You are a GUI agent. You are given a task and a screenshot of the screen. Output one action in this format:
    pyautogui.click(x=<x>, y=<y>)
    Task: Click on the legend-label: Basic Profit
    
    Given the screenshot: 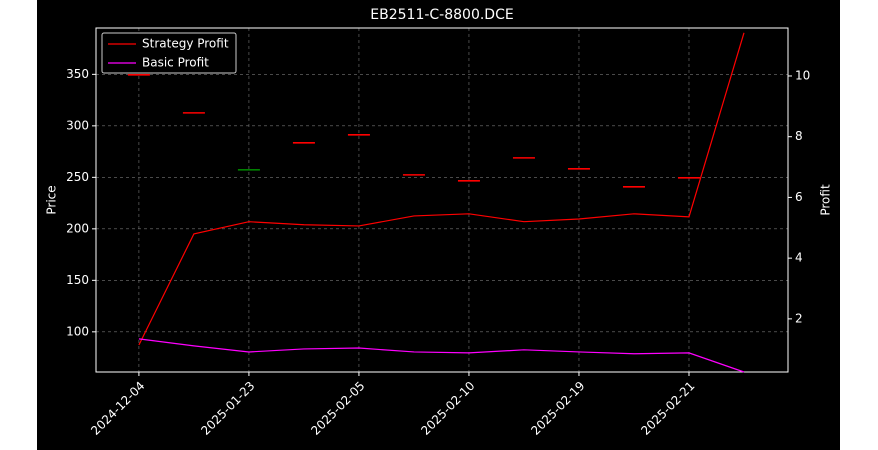 What is the action you would take?
    pyautogui.click(x=175, y=63)
    